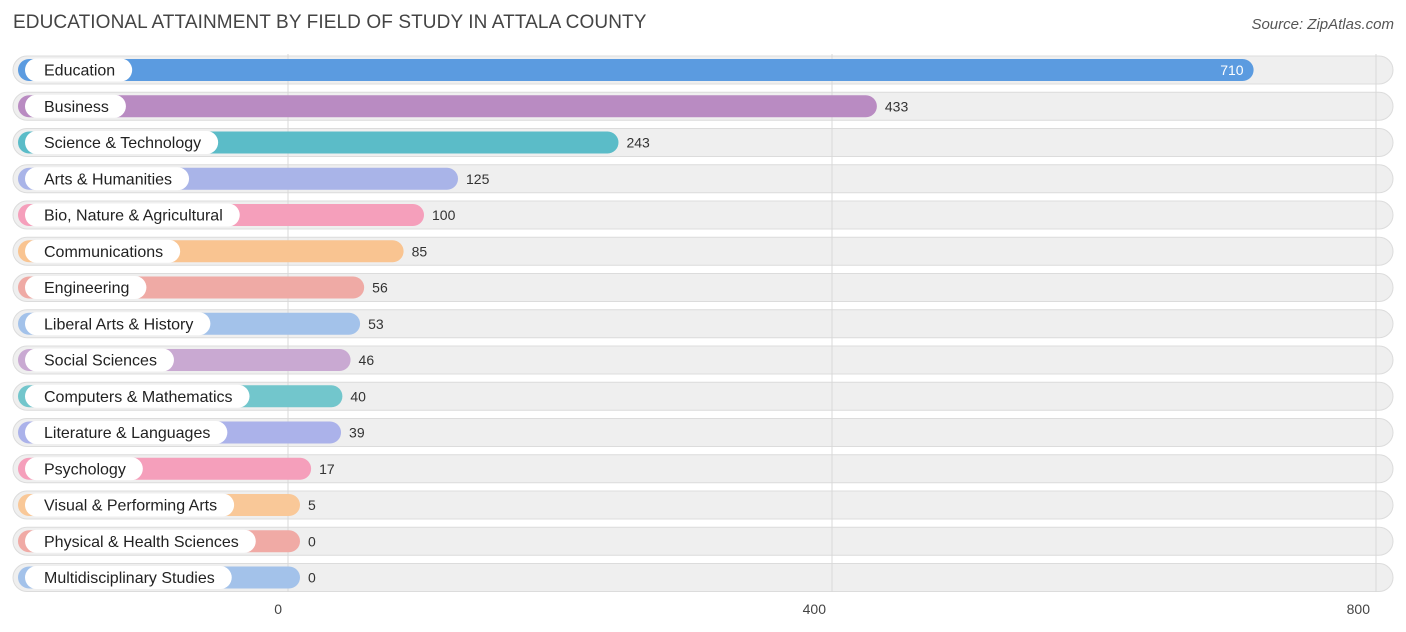 This screenshot has width=1406, height=632. I want to click on category-label: Communications, so click(103, 252).